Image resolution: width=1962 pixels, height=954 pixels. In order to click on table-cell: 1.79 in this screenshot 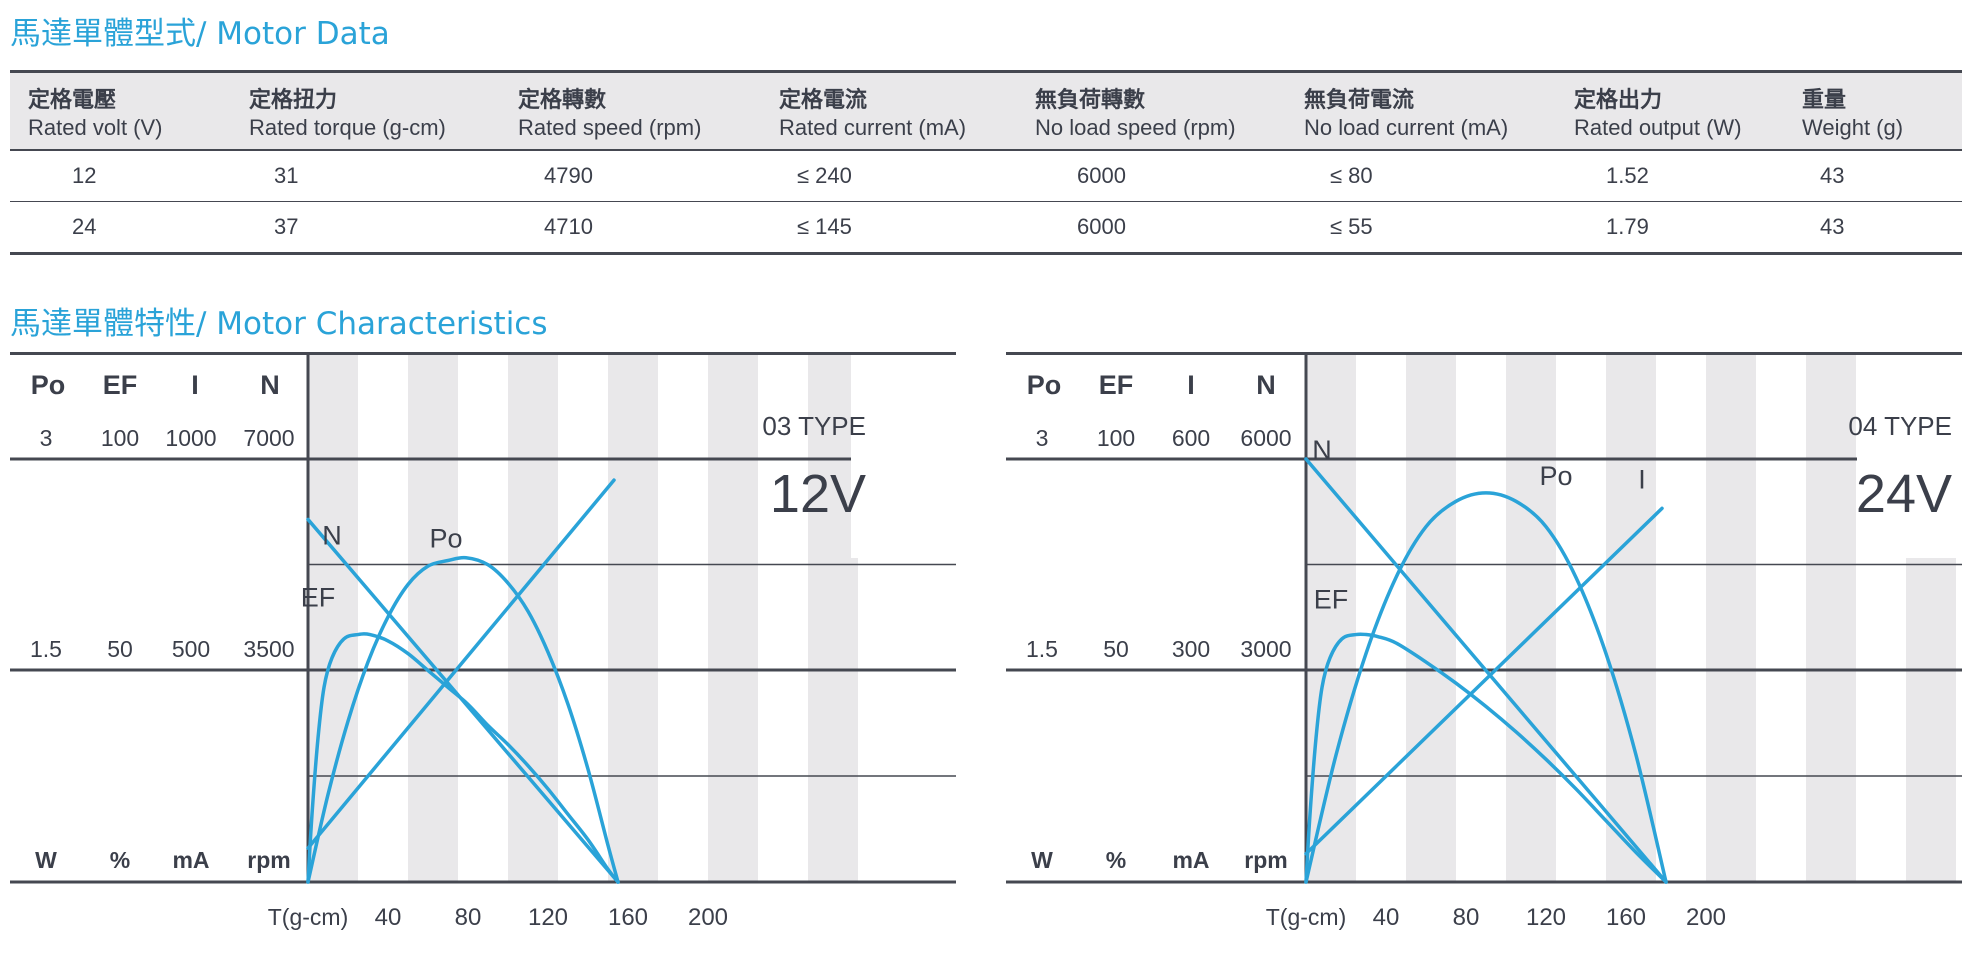, I will do `click(1670, 228)`.